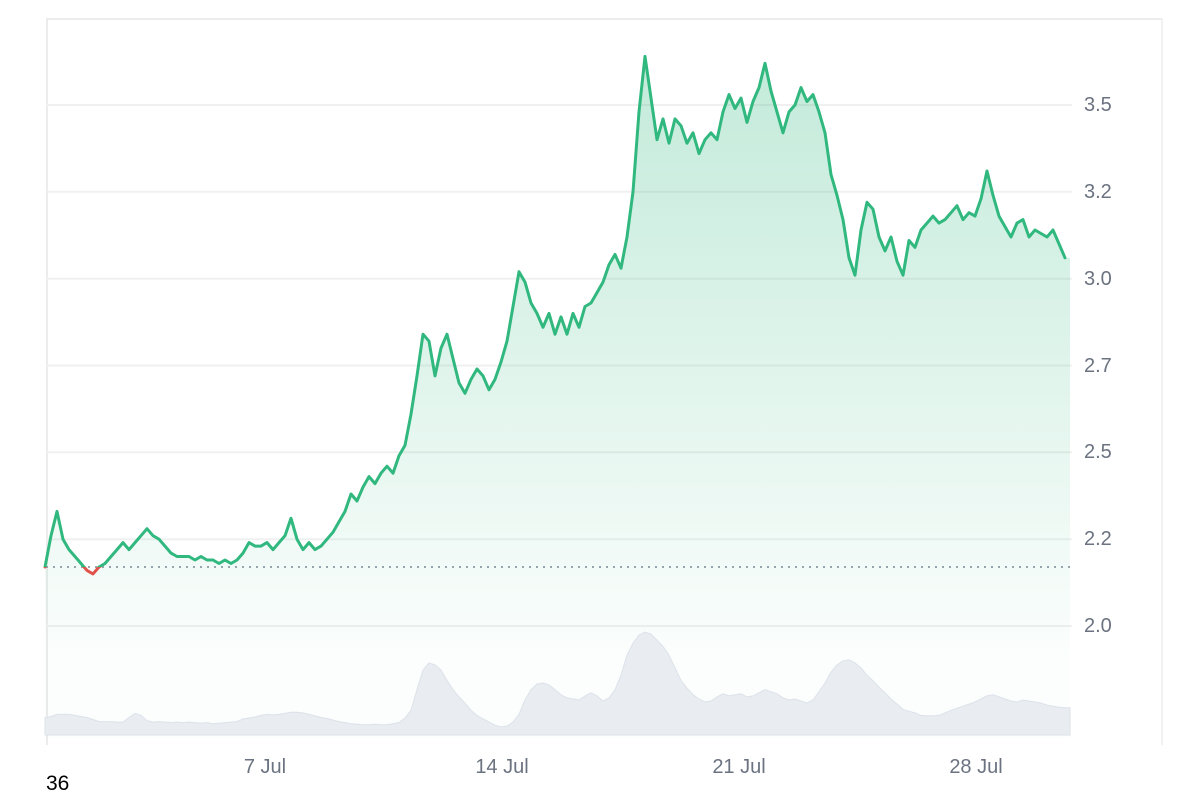  What do you see at coordinates (1098, 105) in the screenshot?
I see `y-axis-label: 3.5` at bounding box center [1098, 105].